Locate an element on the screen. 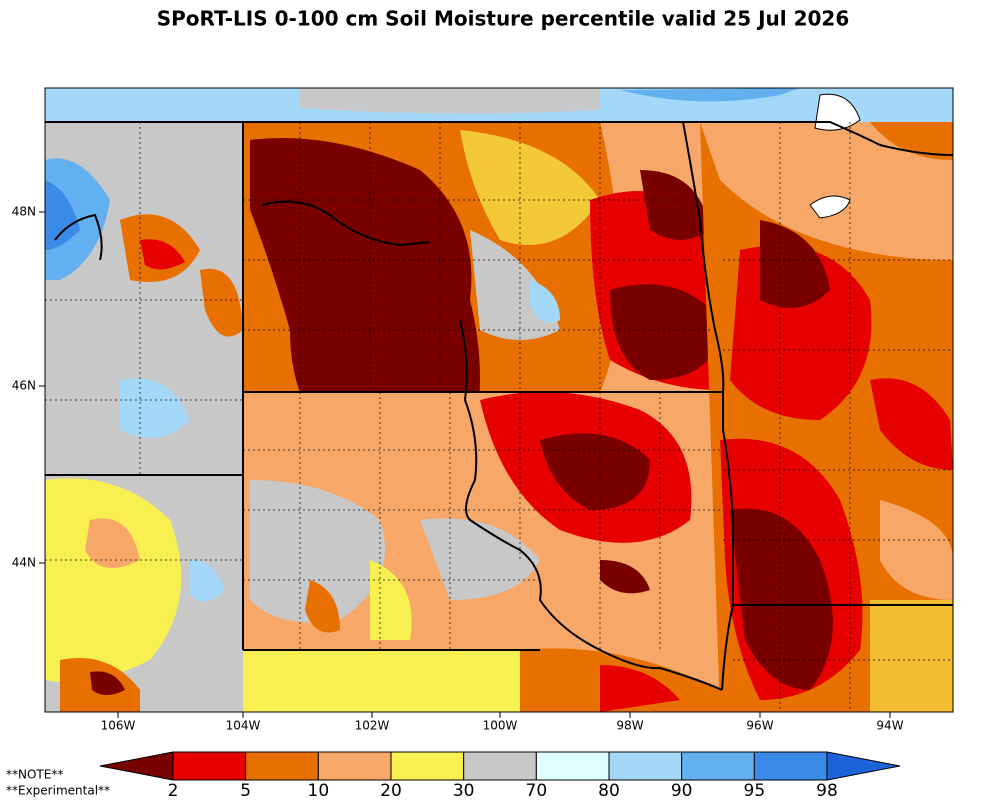  lon-label: 96W is located at coordinates (759, 726).